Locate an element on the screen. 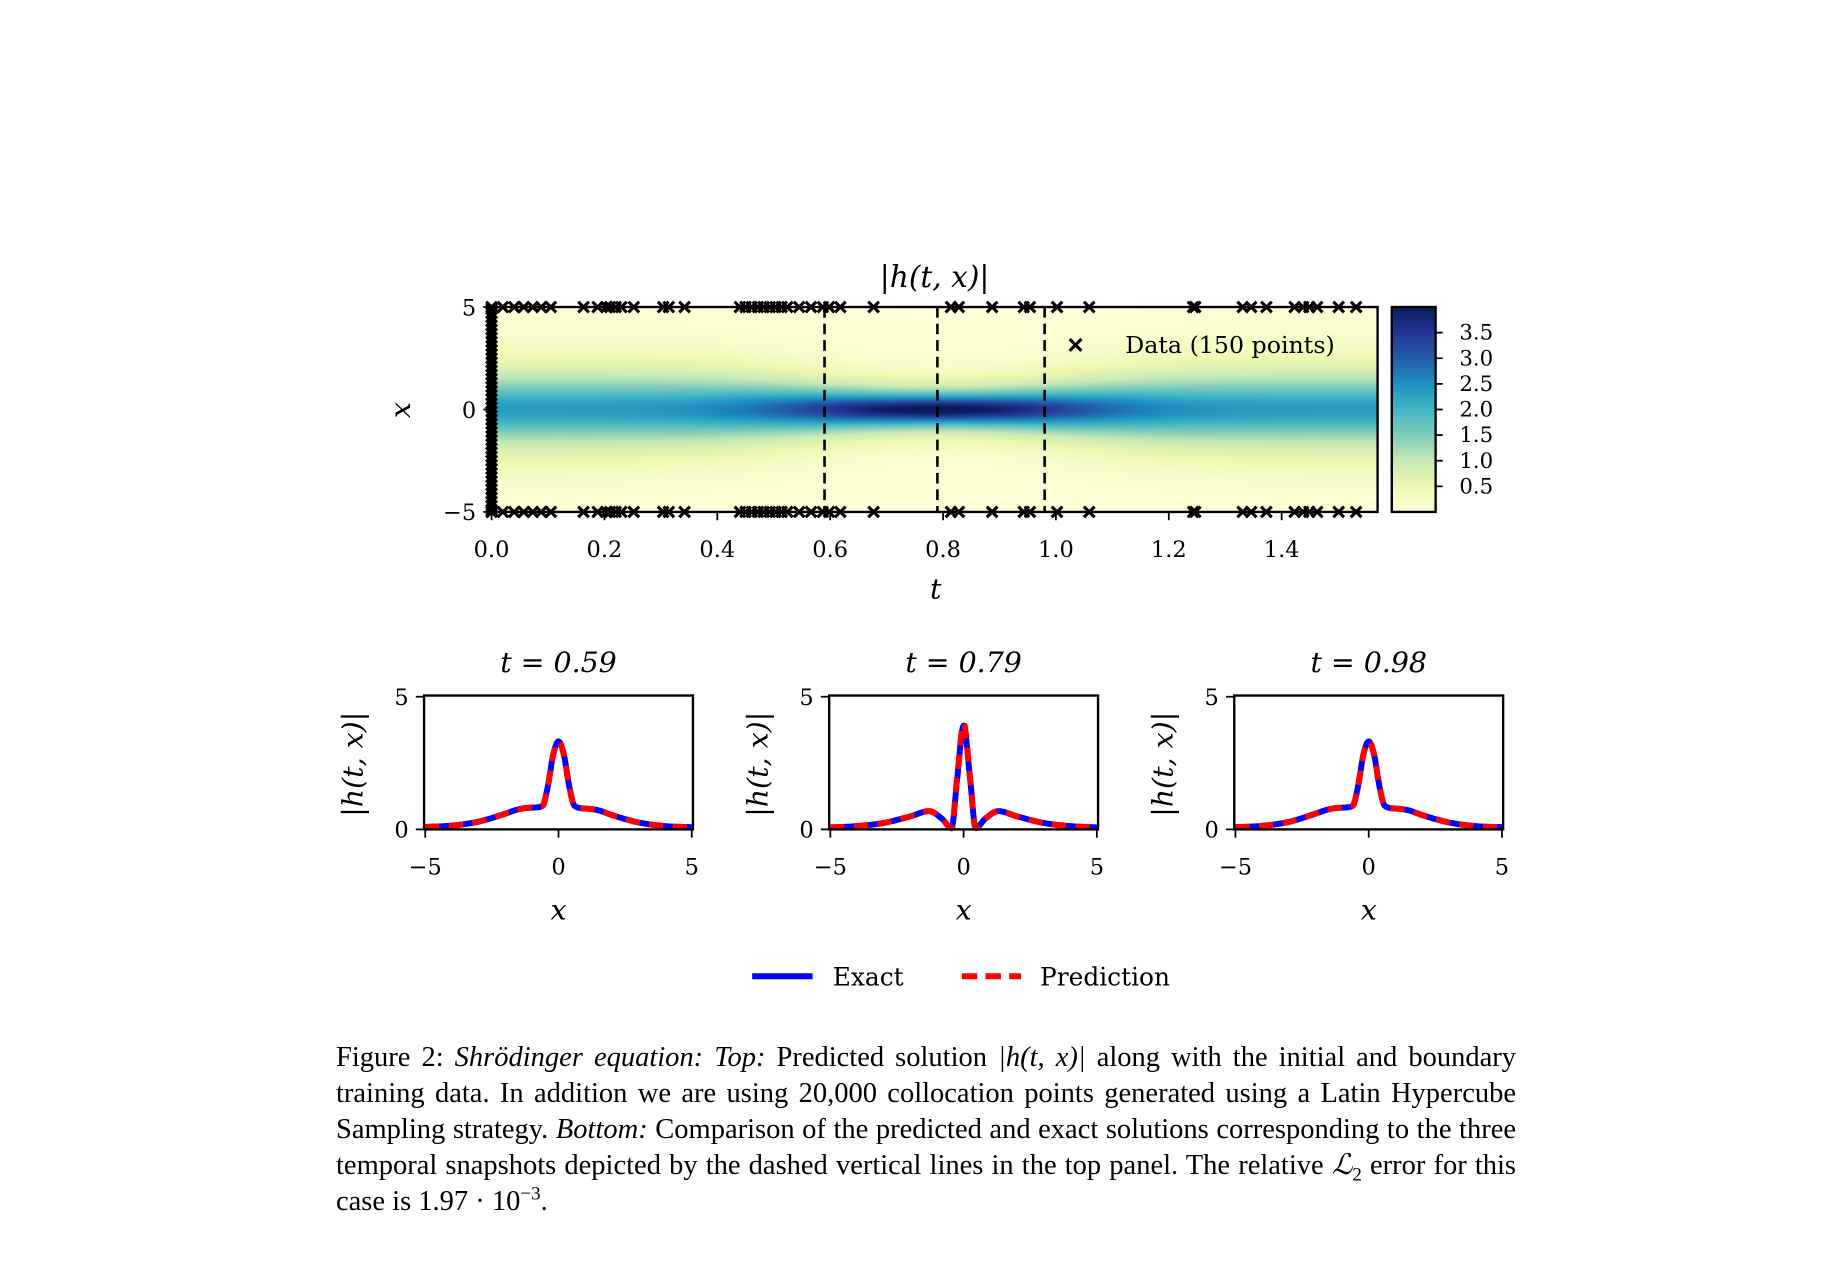 This screenshot has height=1275, width=1836. snapshot-title: t = 0.98 is located at coordinates (1368, 662).